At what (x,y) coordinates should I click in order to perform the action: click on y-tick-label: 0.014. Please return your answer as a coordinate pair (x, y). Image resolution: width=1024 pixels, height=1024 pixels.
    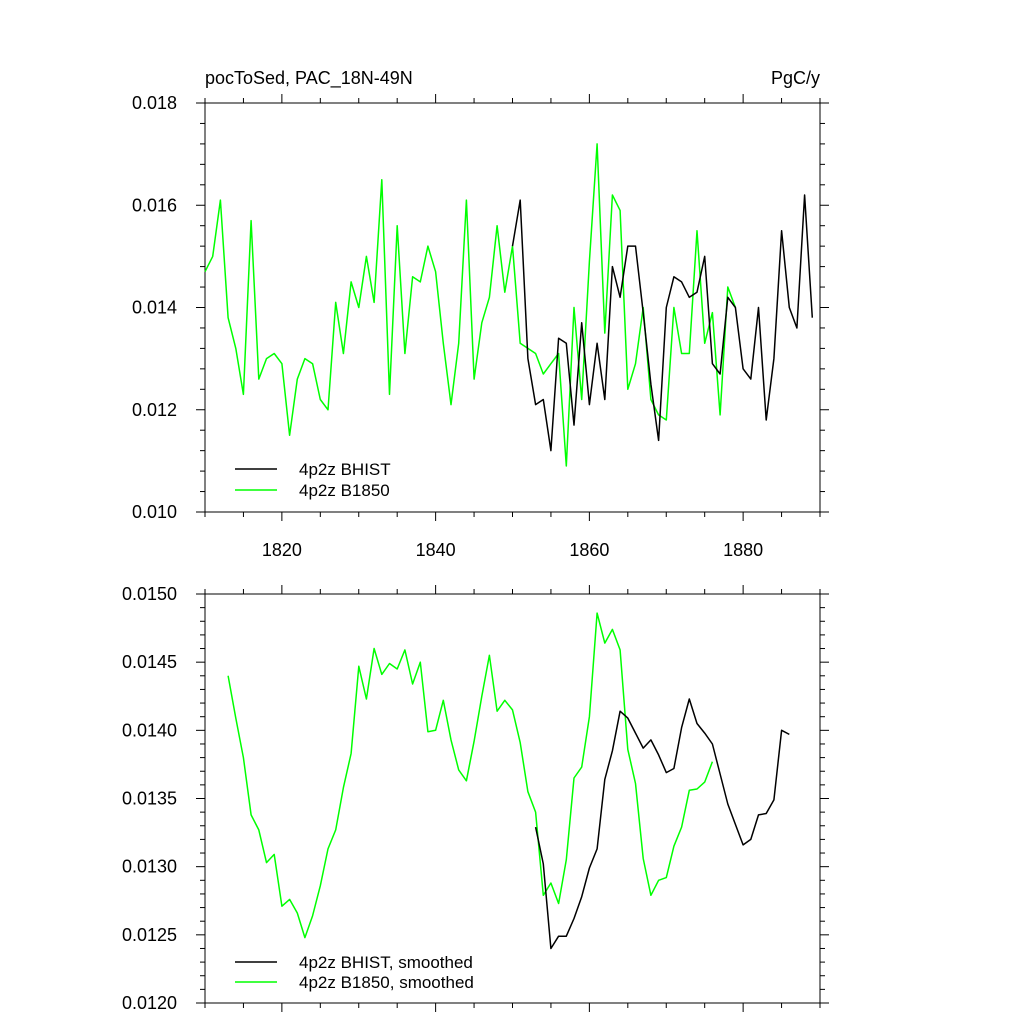
    Looking at the image, I should click on (154, 308).